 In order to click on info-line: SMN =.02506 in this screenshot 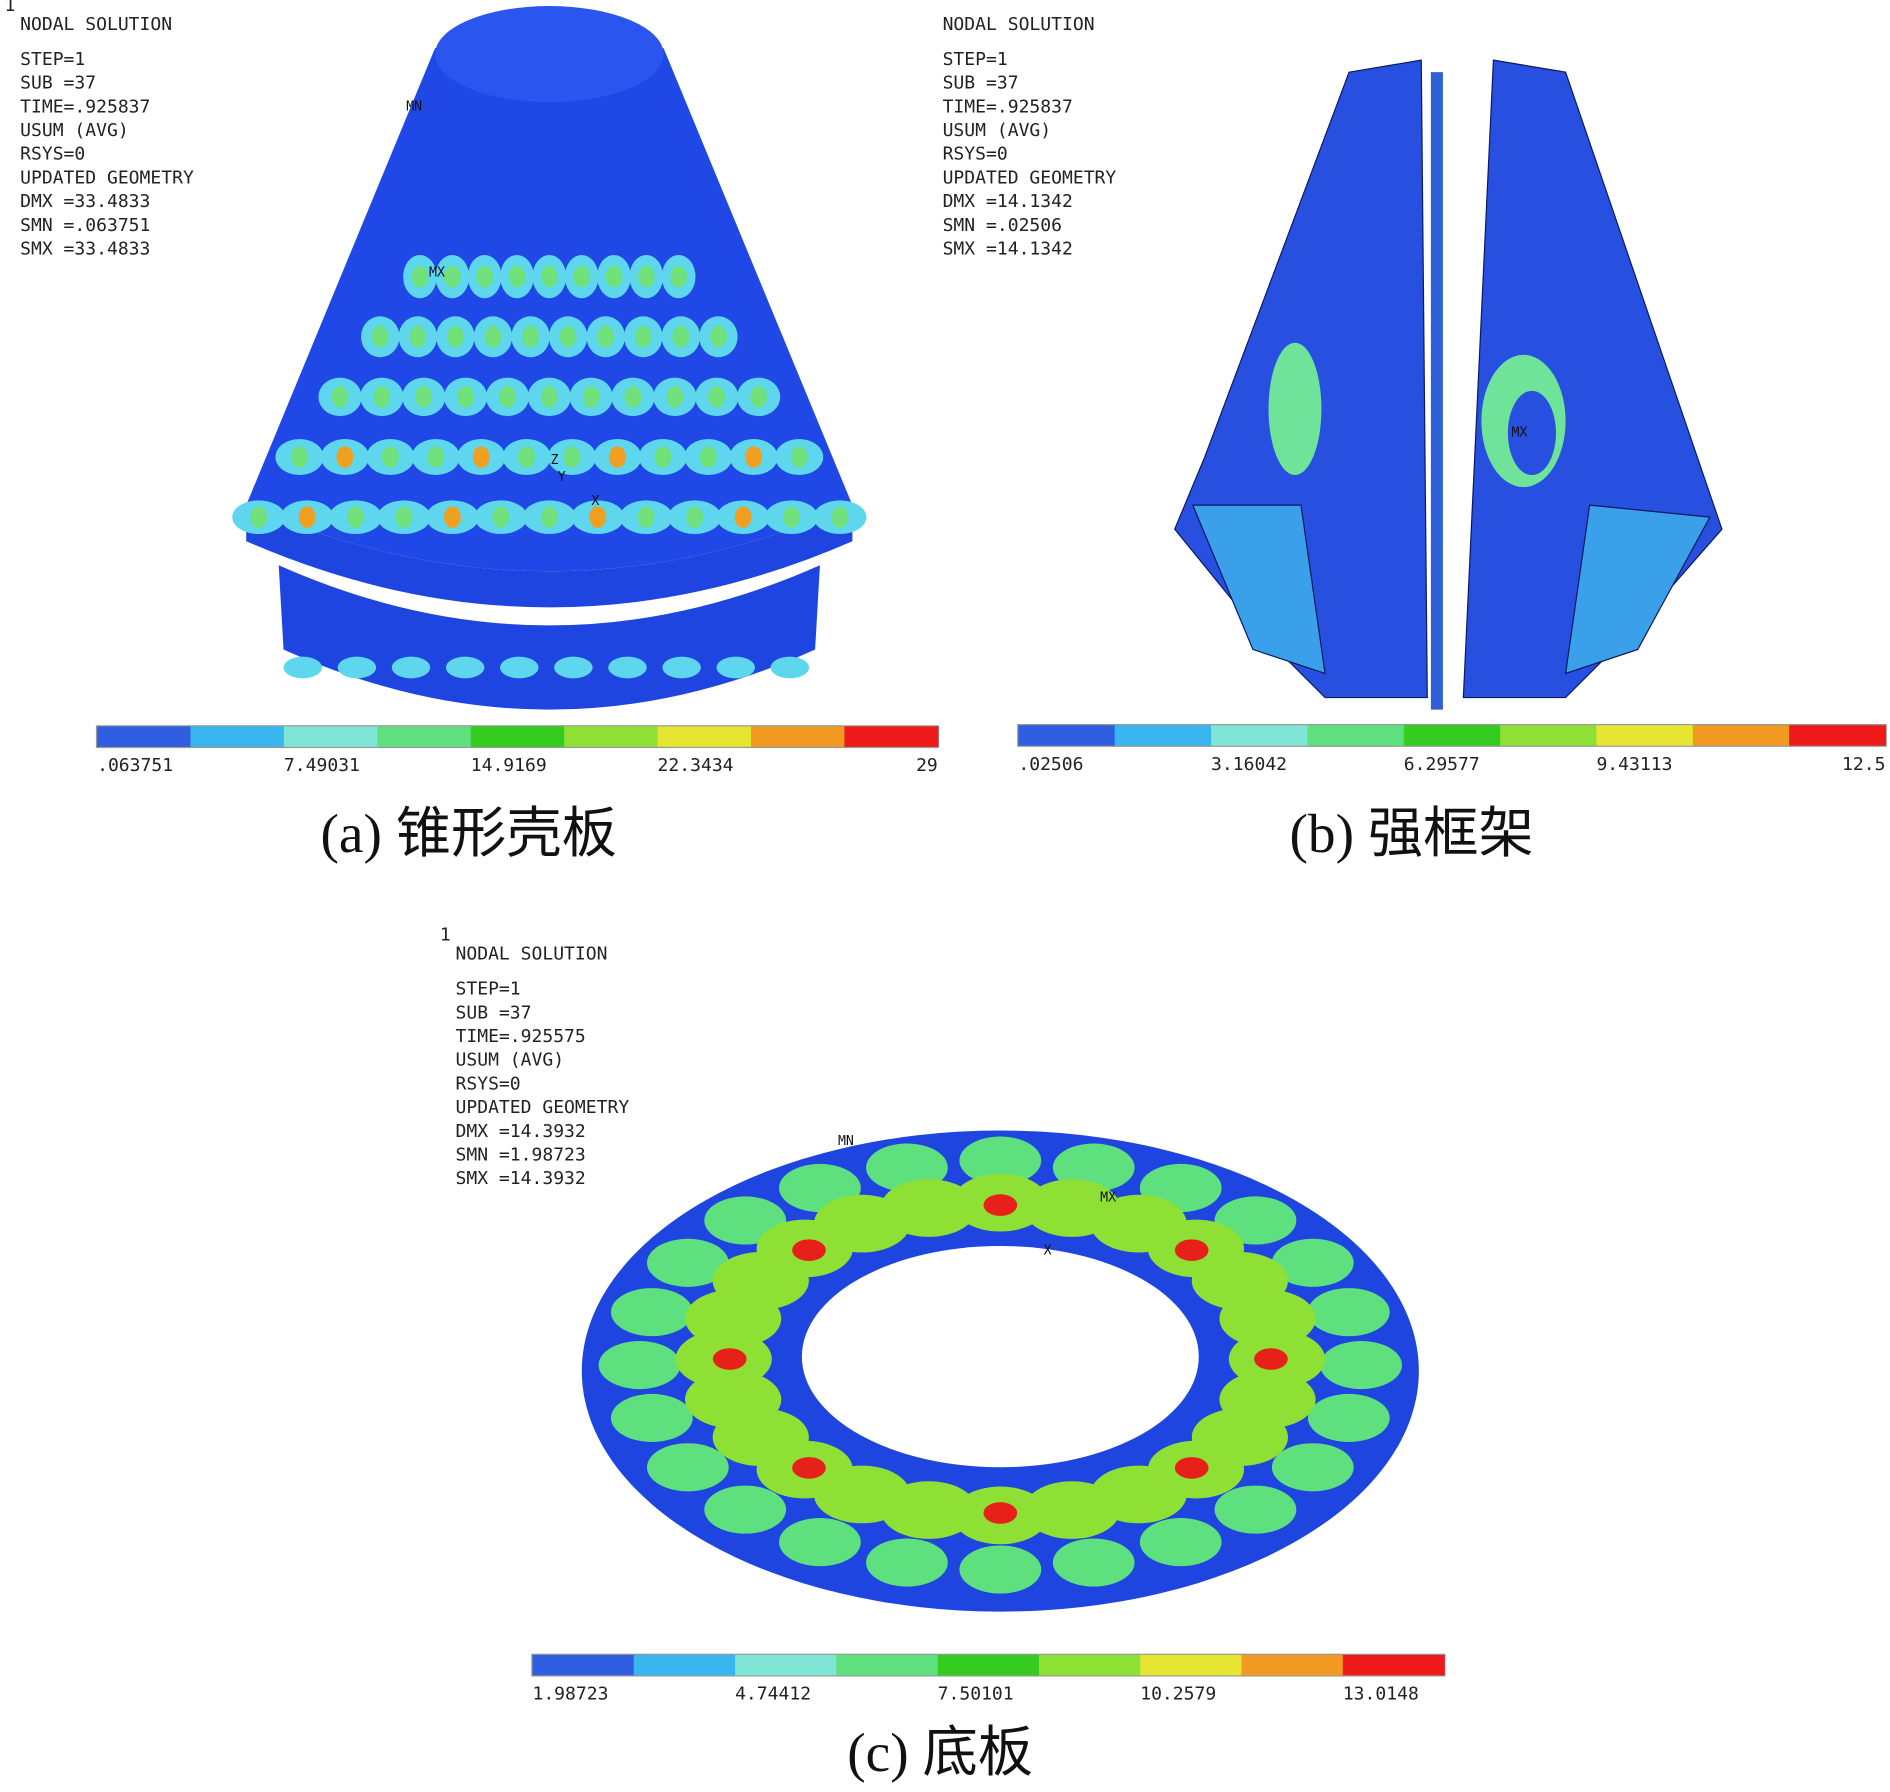, I will do `click(1002, 225)`.